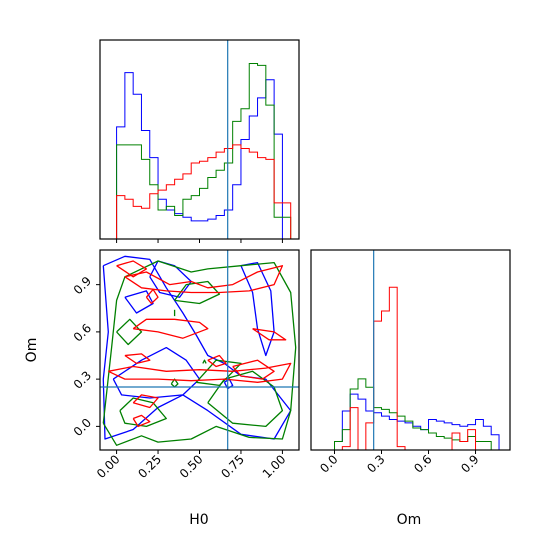  Describe the element at coordinates (82, 427) in the screenshot. I see `joint-y-tick-label: 0.0` at that location.